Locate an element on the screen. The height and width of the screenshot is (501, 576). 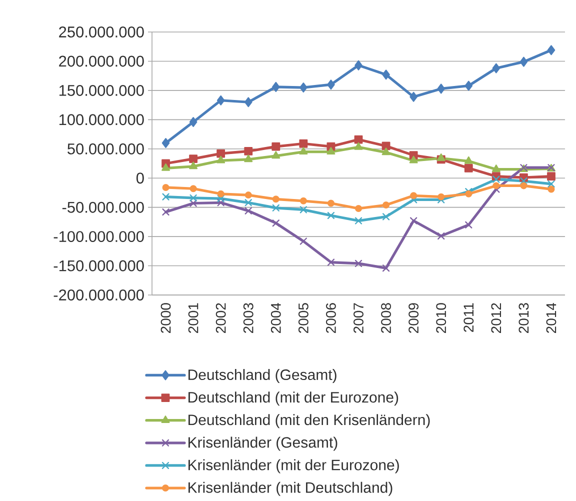
x-tick-label: 2006 is located at coordinates (331, 318).